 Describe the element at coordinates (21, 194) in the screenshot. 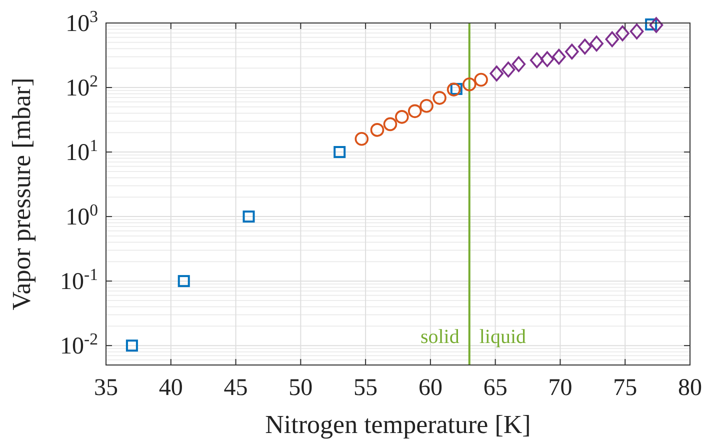

I see `y-axis-title: Vapor pressure [mbar]` at that location.